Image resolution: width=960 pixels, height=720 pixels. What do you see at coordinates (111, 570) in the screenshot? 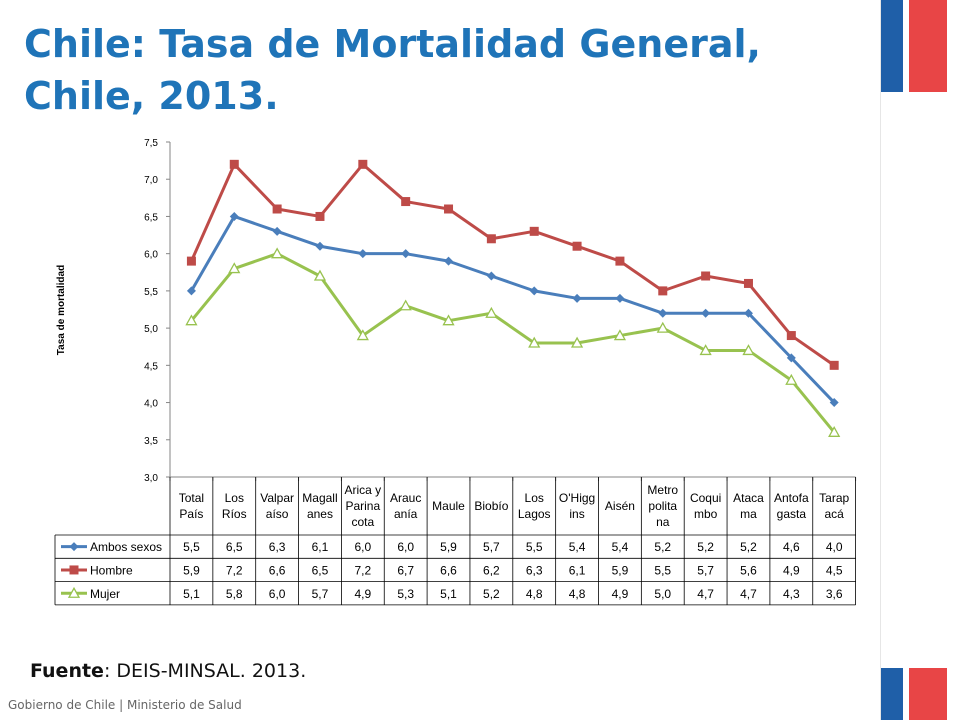
I see `legend-series-name: Hombre` at bounding box center [111, 570].